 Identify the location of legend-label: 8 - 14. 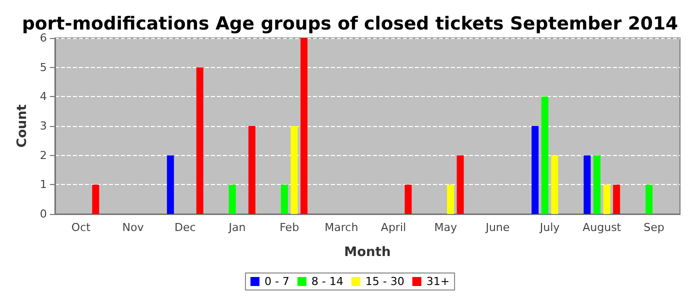
(327, 281).